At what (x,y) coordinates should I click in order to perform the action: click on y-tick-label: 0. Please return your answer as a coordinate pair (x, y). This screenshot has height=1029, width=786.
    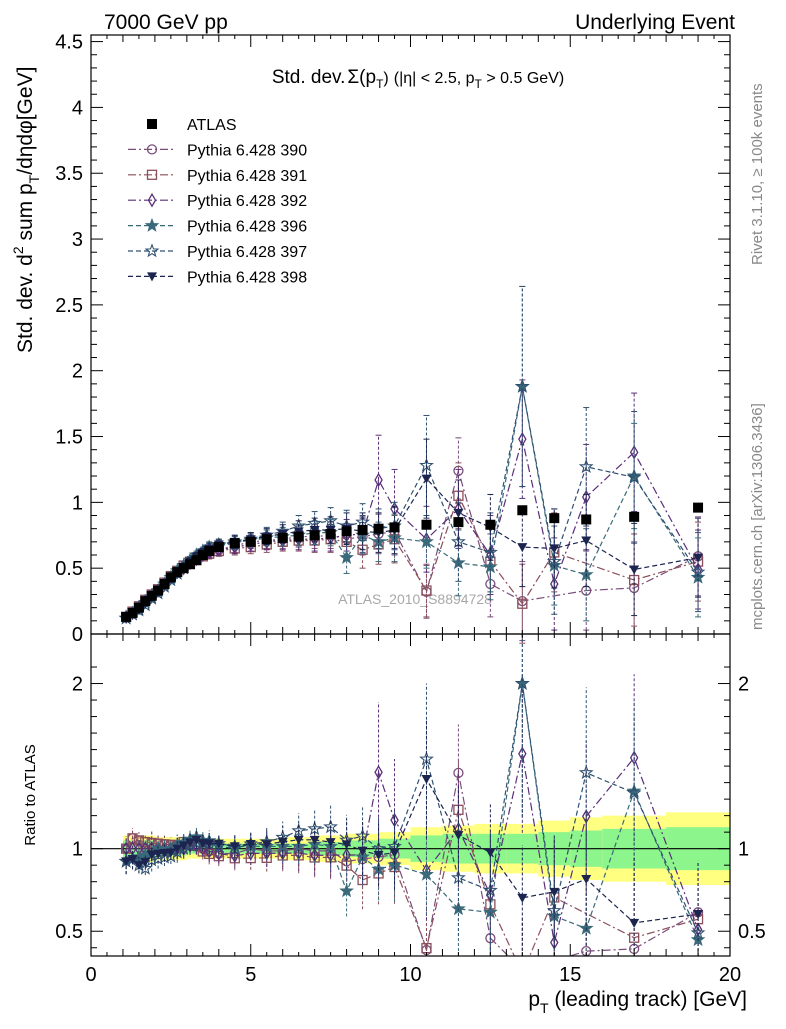
    Looking at the image, I should click on (77, 635).